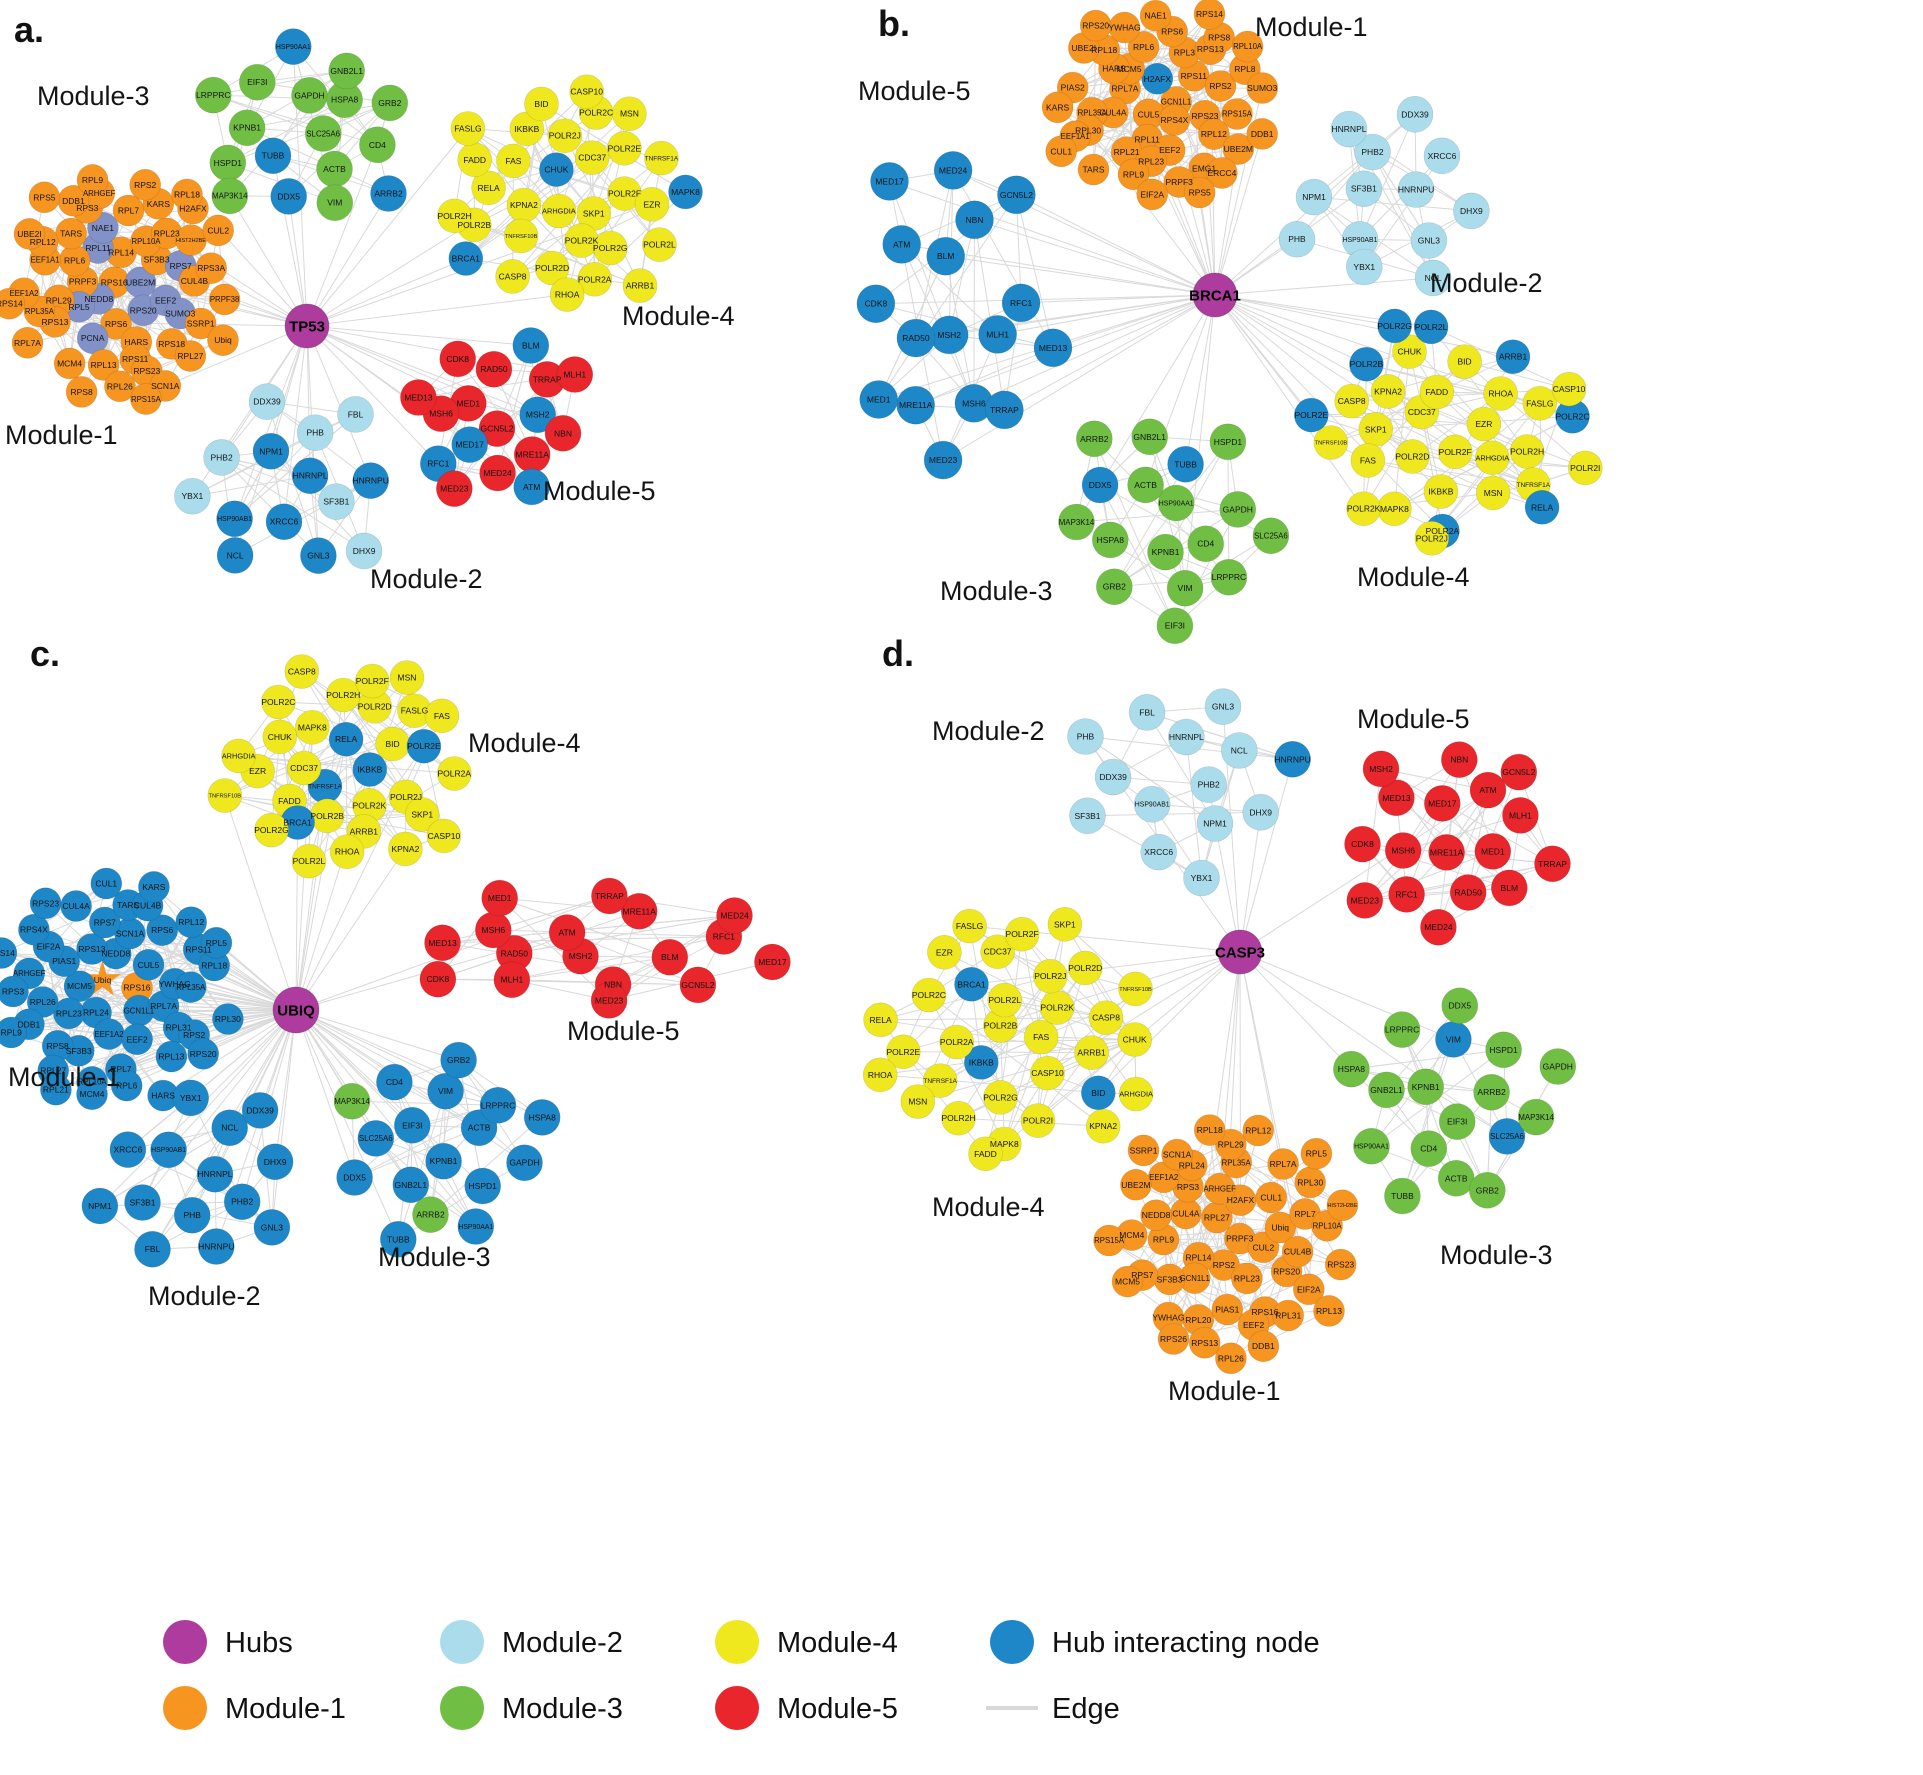 The image size is (1923, 1775). Describe the element at coordinates (354, 1177) in the screenshot. I see `node-DDX5` at that location.